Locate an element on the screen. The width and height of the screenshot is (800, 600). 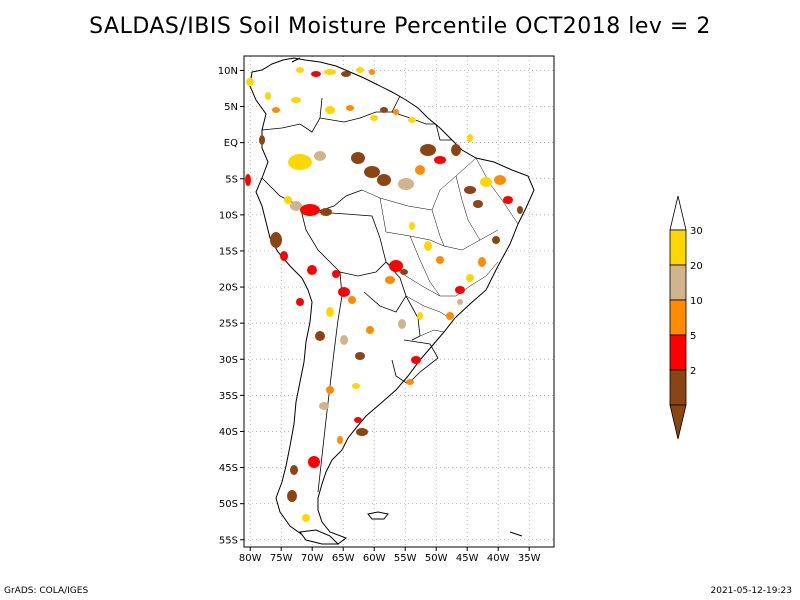
lat-tick-label: 10N is located at coordinates (228, 71).